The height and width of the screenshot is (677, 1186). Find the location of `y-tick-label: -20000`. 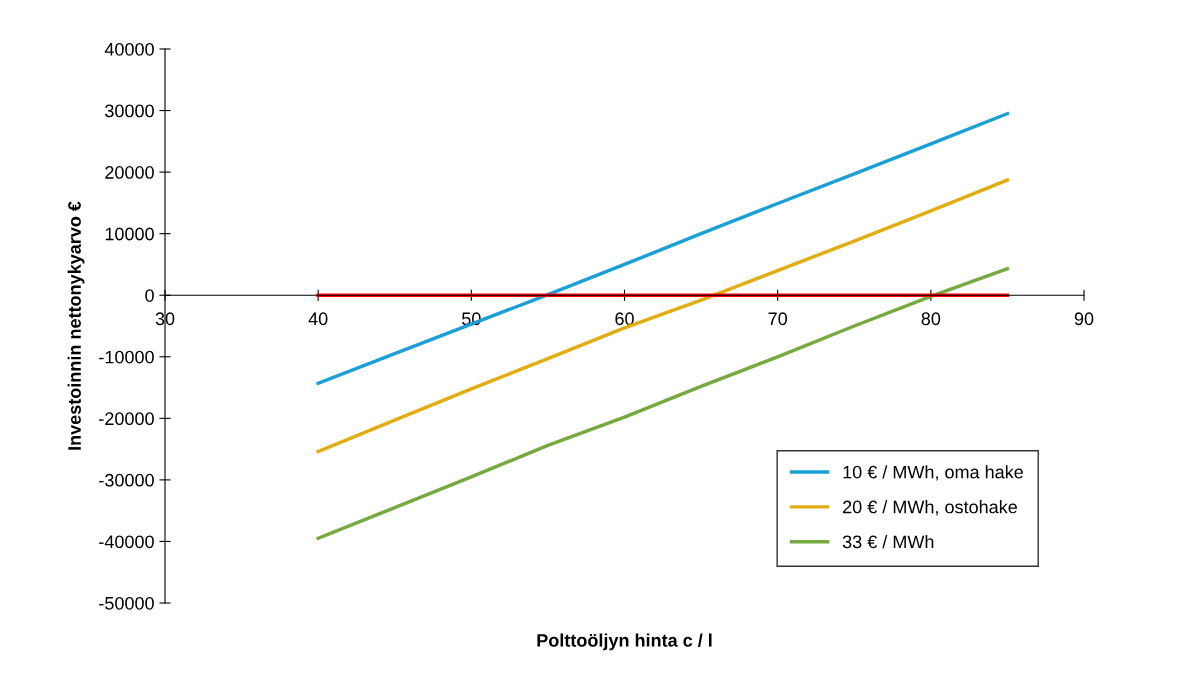

y-tick-label: -20000 is located at coordinates (126, 419).